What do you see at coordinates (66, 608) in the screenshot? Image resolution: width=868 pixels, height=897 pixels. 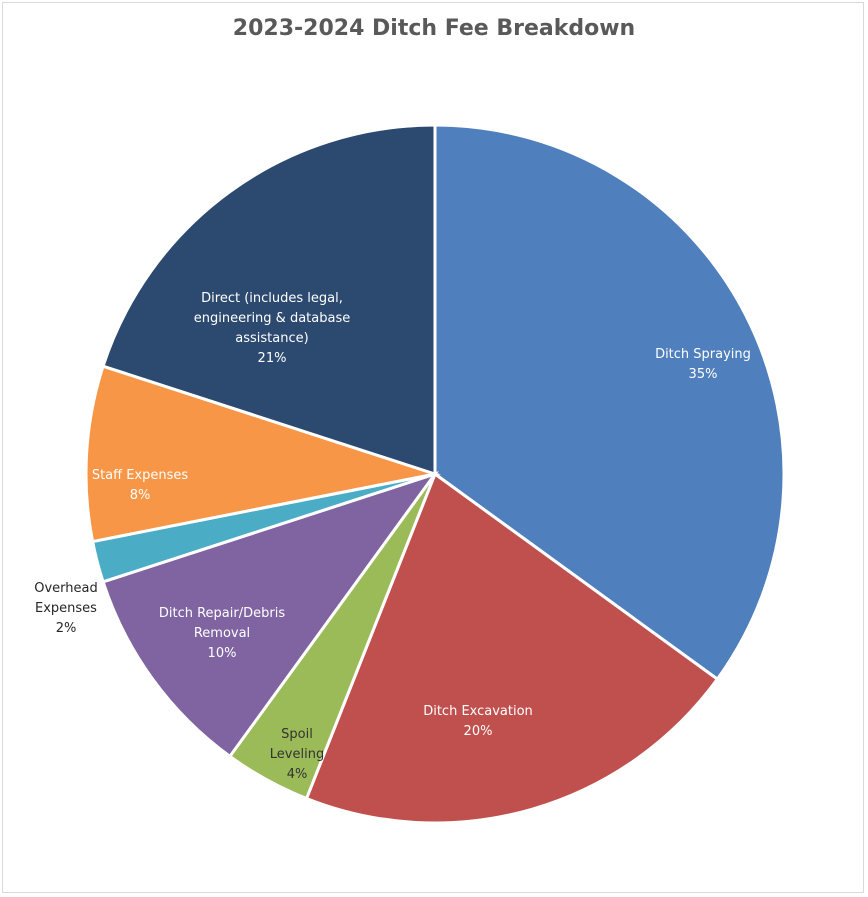 I see `slice-label-4: Overhead Expenses 2%` at bounding box center [66, 608].